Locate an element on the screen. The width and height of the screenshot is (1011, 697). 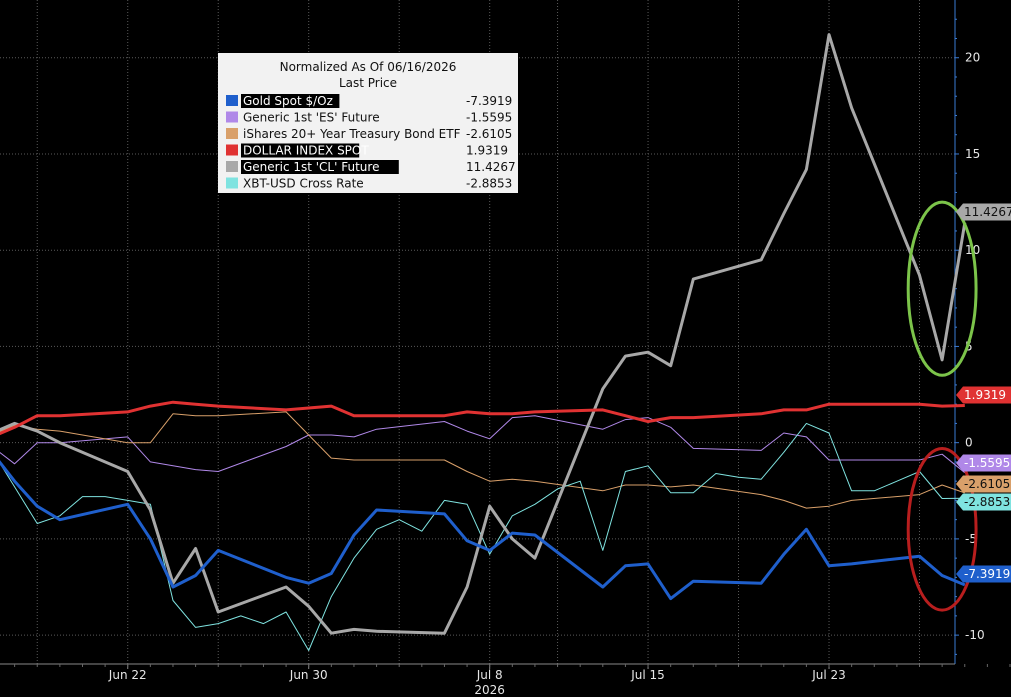
legend-series-value-0: -7.3919 is located at coordinates (489, 101).